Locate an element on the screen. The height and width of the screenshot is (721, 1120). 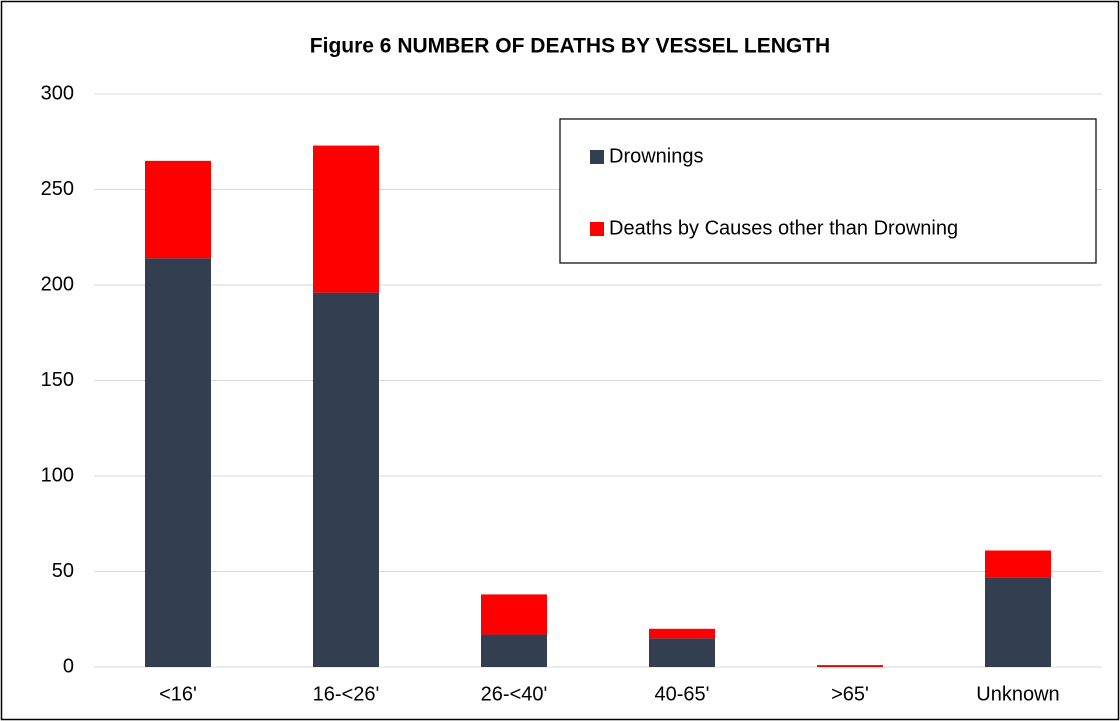
legend-label: Deaths by Causes other than Drowning is located at coordinates (783, 228).